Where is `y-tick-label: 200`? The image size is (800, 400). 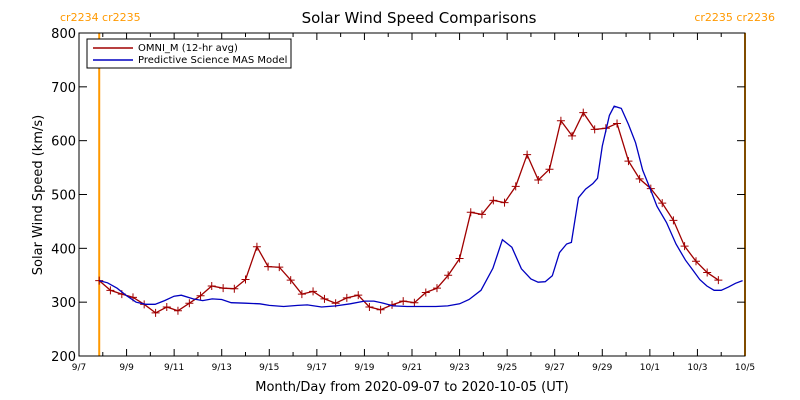 y-tick-label: 200 is located at coordinates (63, 357).